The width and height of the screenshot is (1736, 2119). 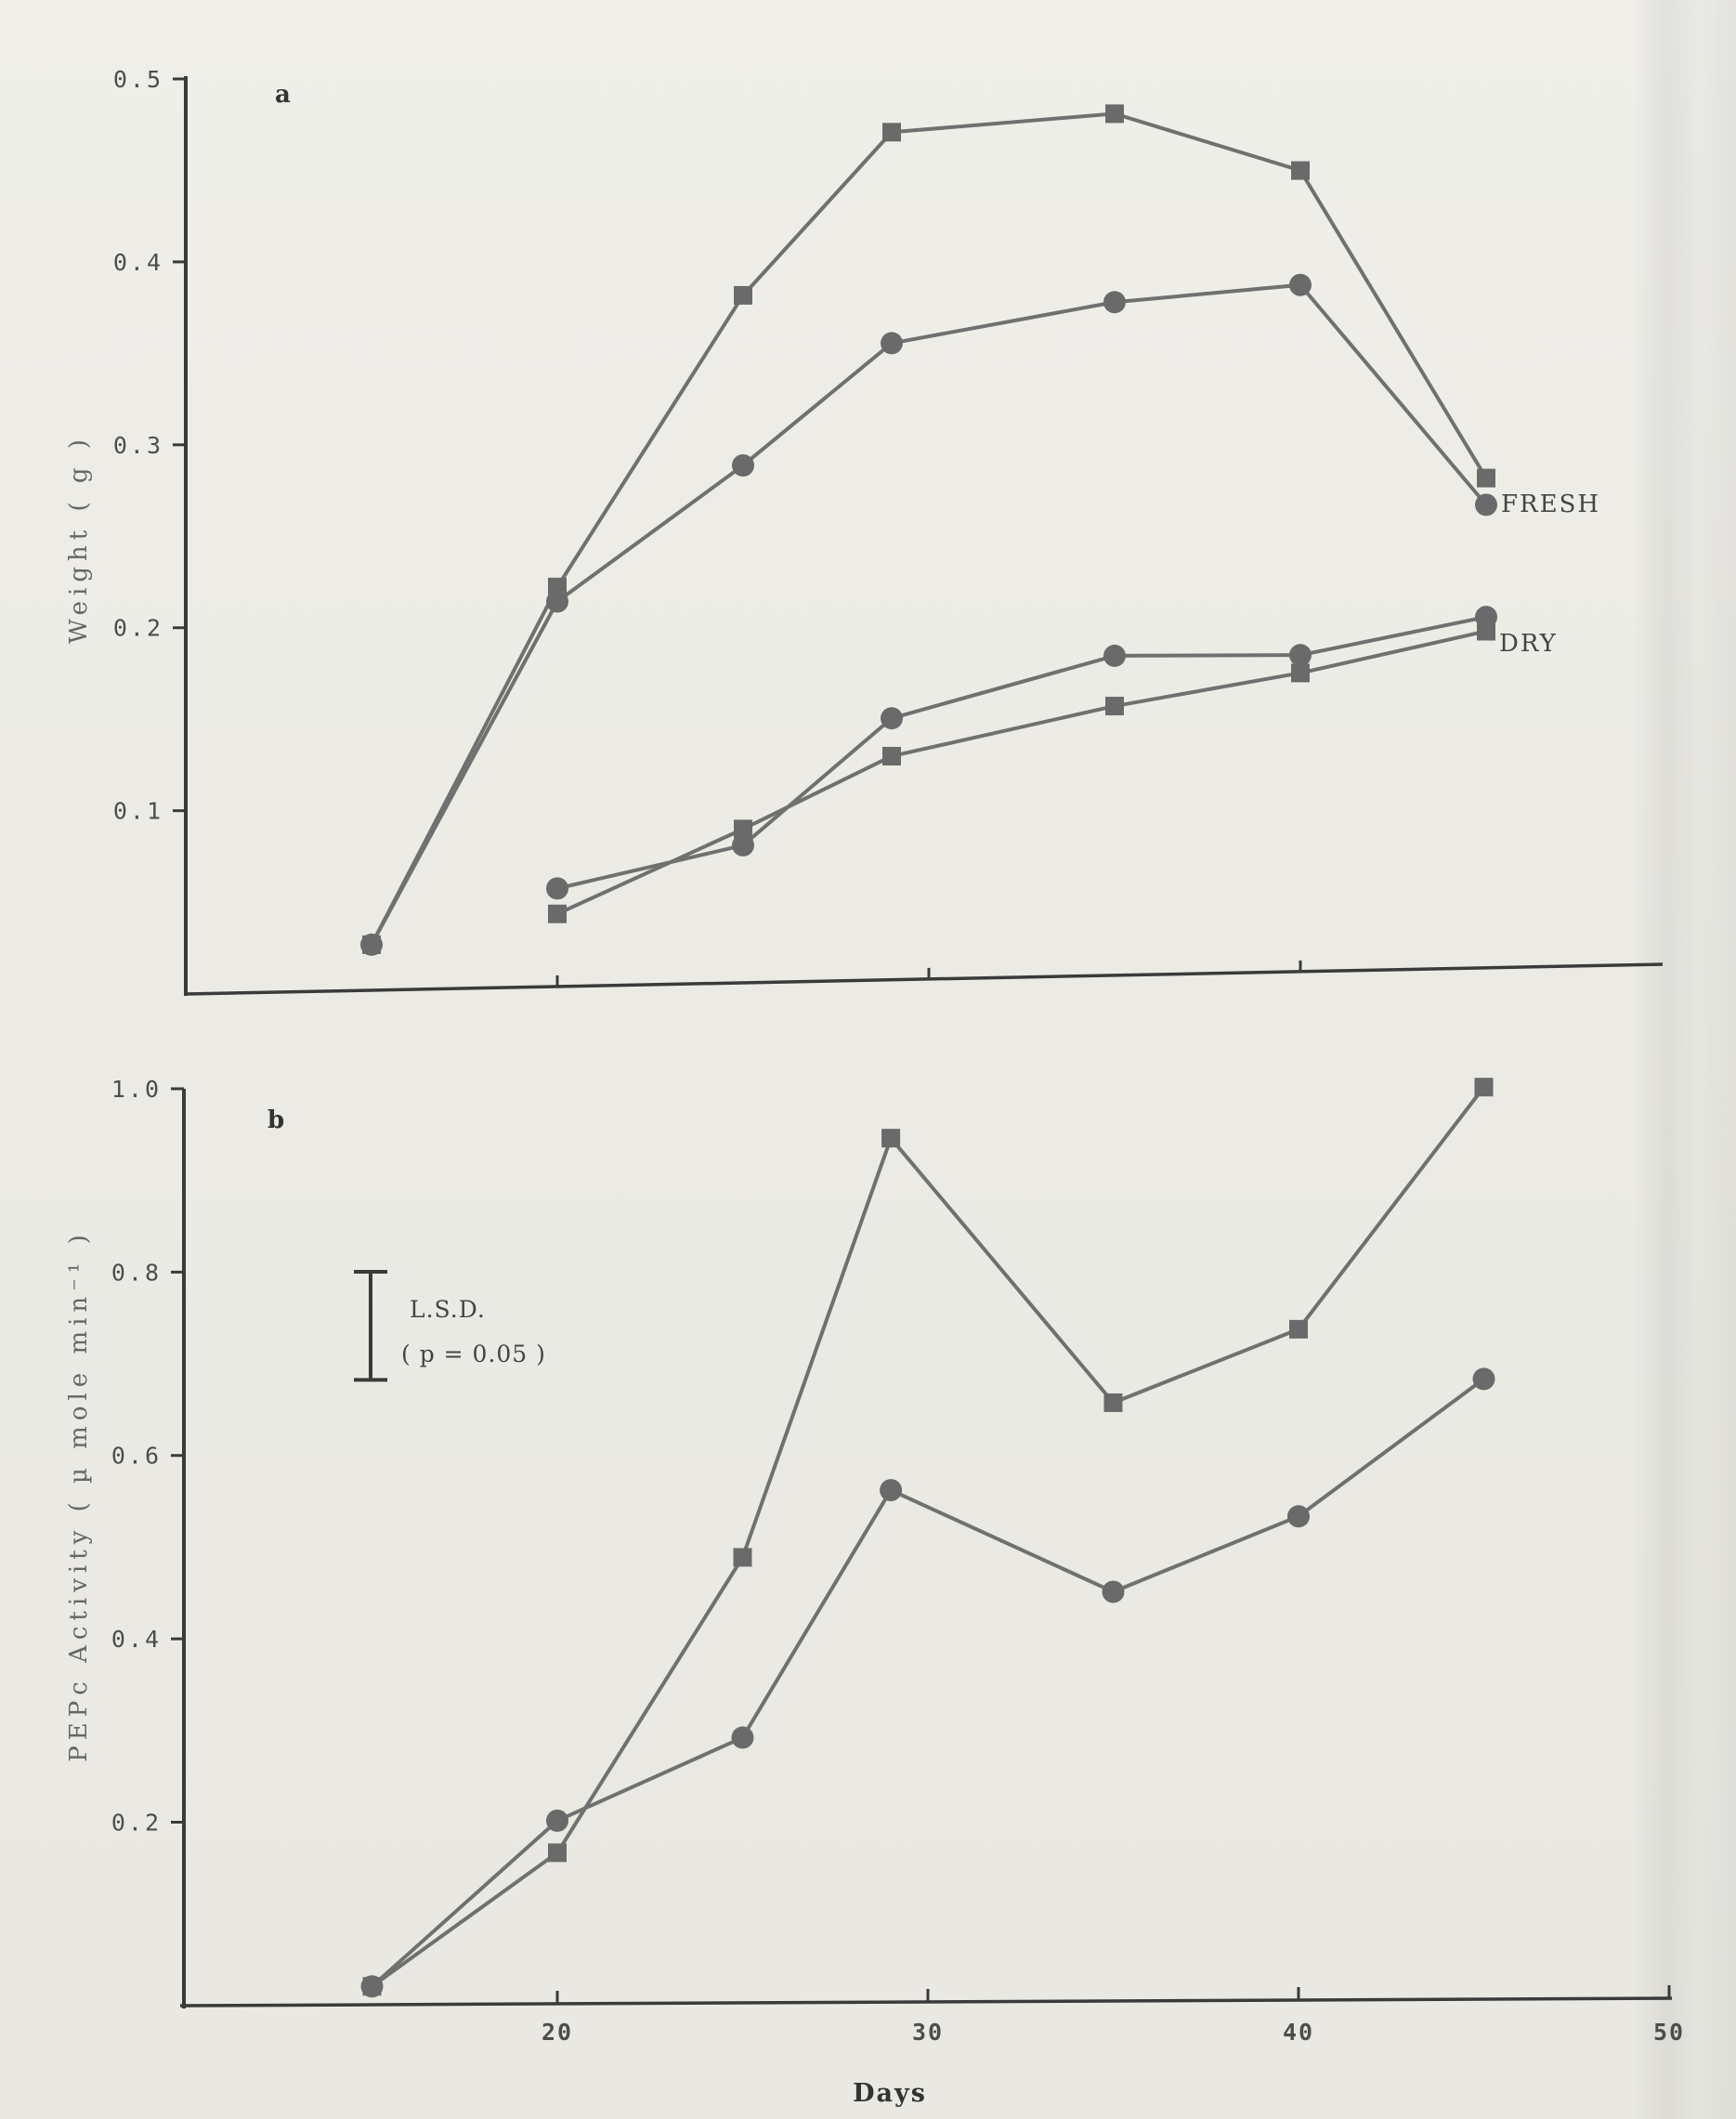 I want to click on y-tick-label: 0.6, so click(x=137, y=1456).